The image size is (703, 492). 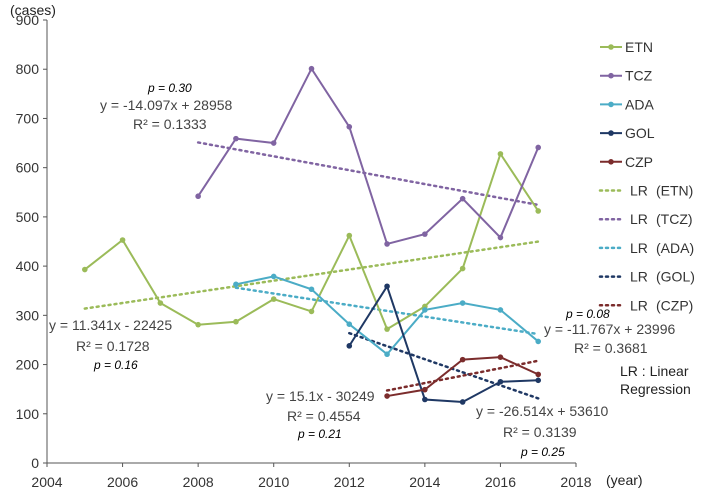 What do you see at coordinates (639, 76) in the screenshot?
I see `legend-label-tcz: TCZ` at bounding box center [639, 76].